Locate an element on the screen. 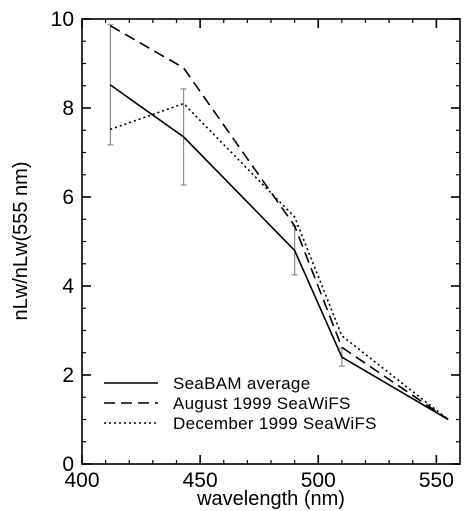 The height and width of the screenshot is (511, 476). y-tick-label: 2 is located at coordinates (68, 375).